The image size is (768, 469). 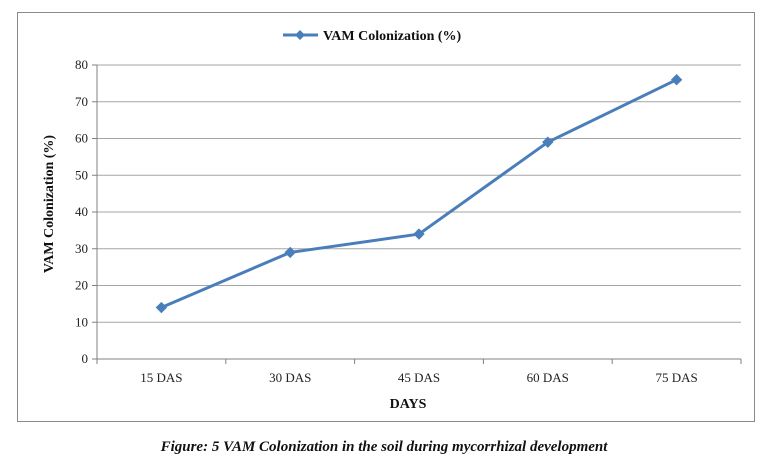 What do you see at coordinates (81, 64) in the screenshot?
I see `y-tick-label: 80` at bounding box center [81, 64].